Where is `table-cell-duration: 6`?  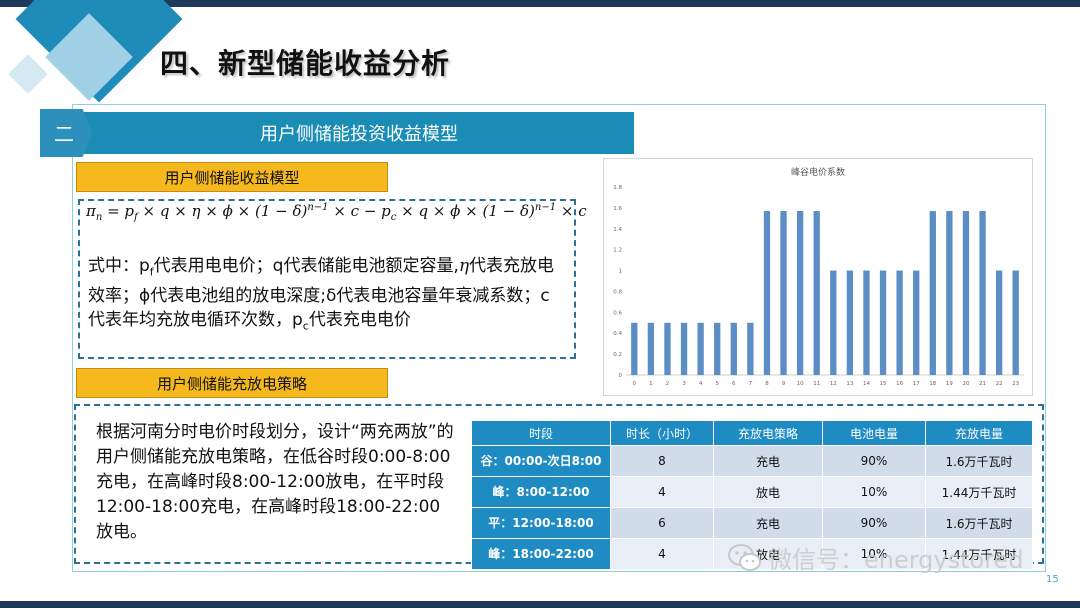
table-cell-duration: 6 is located at coordinates (662, 523).